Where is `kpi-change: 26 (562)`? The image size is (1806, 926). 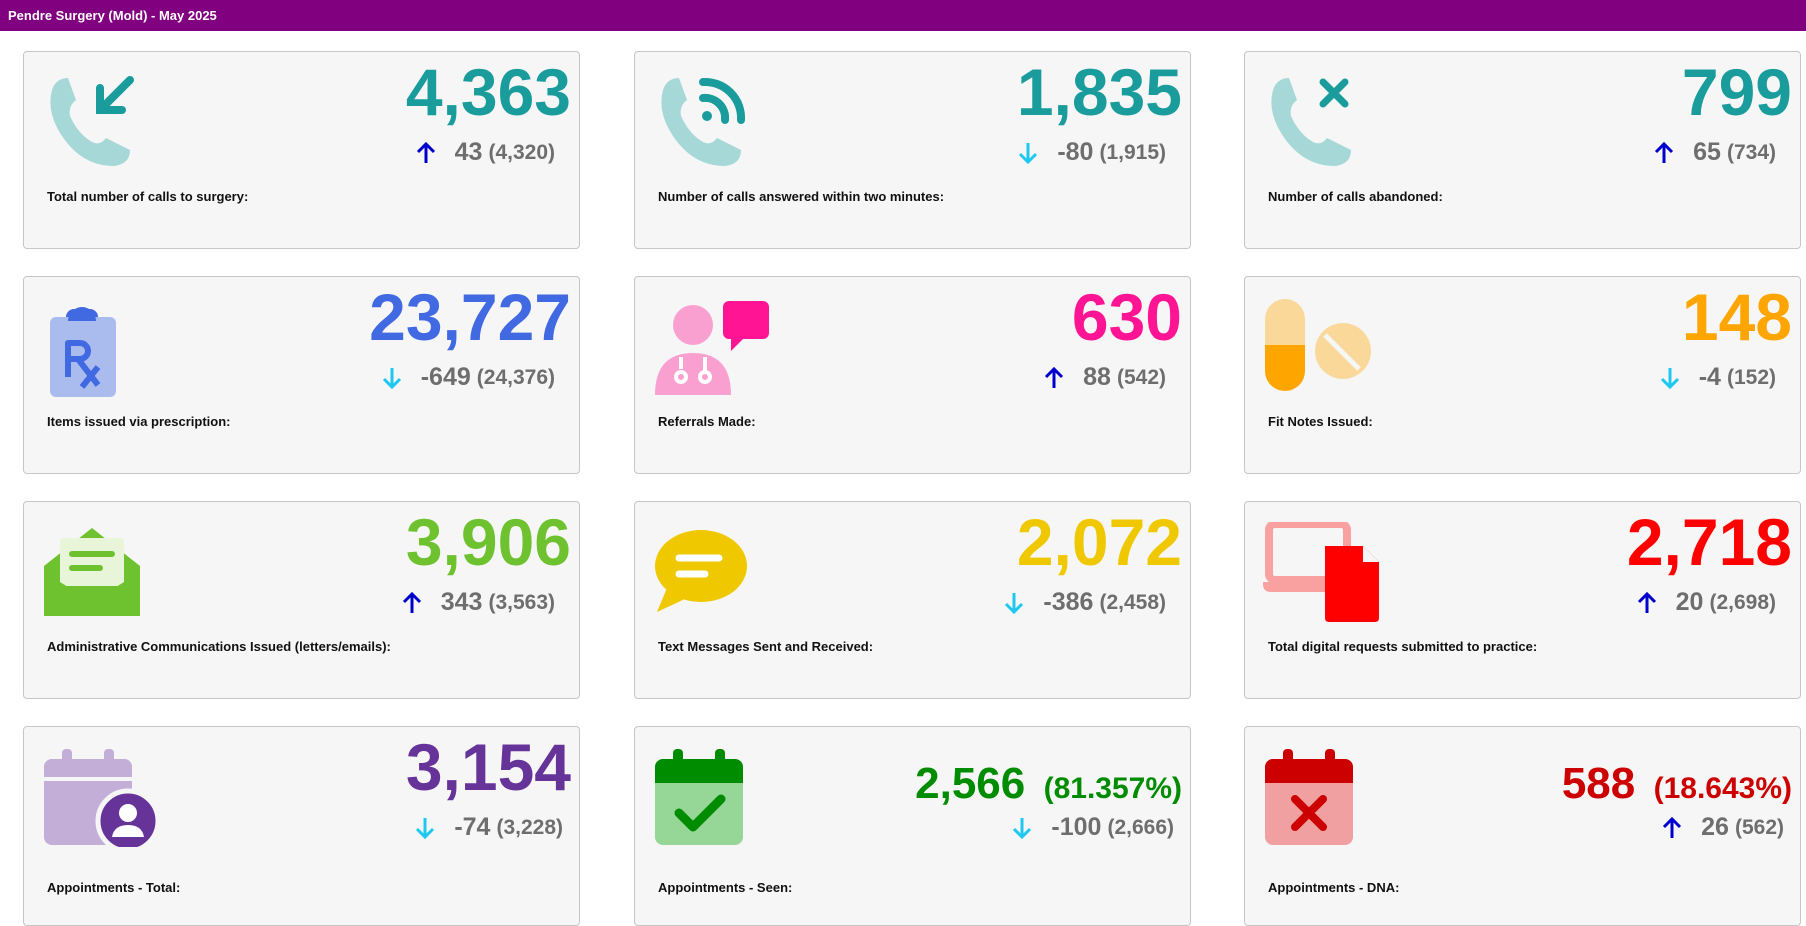 kpi-change: 26 (562) is located at coordinates (1722, 827).